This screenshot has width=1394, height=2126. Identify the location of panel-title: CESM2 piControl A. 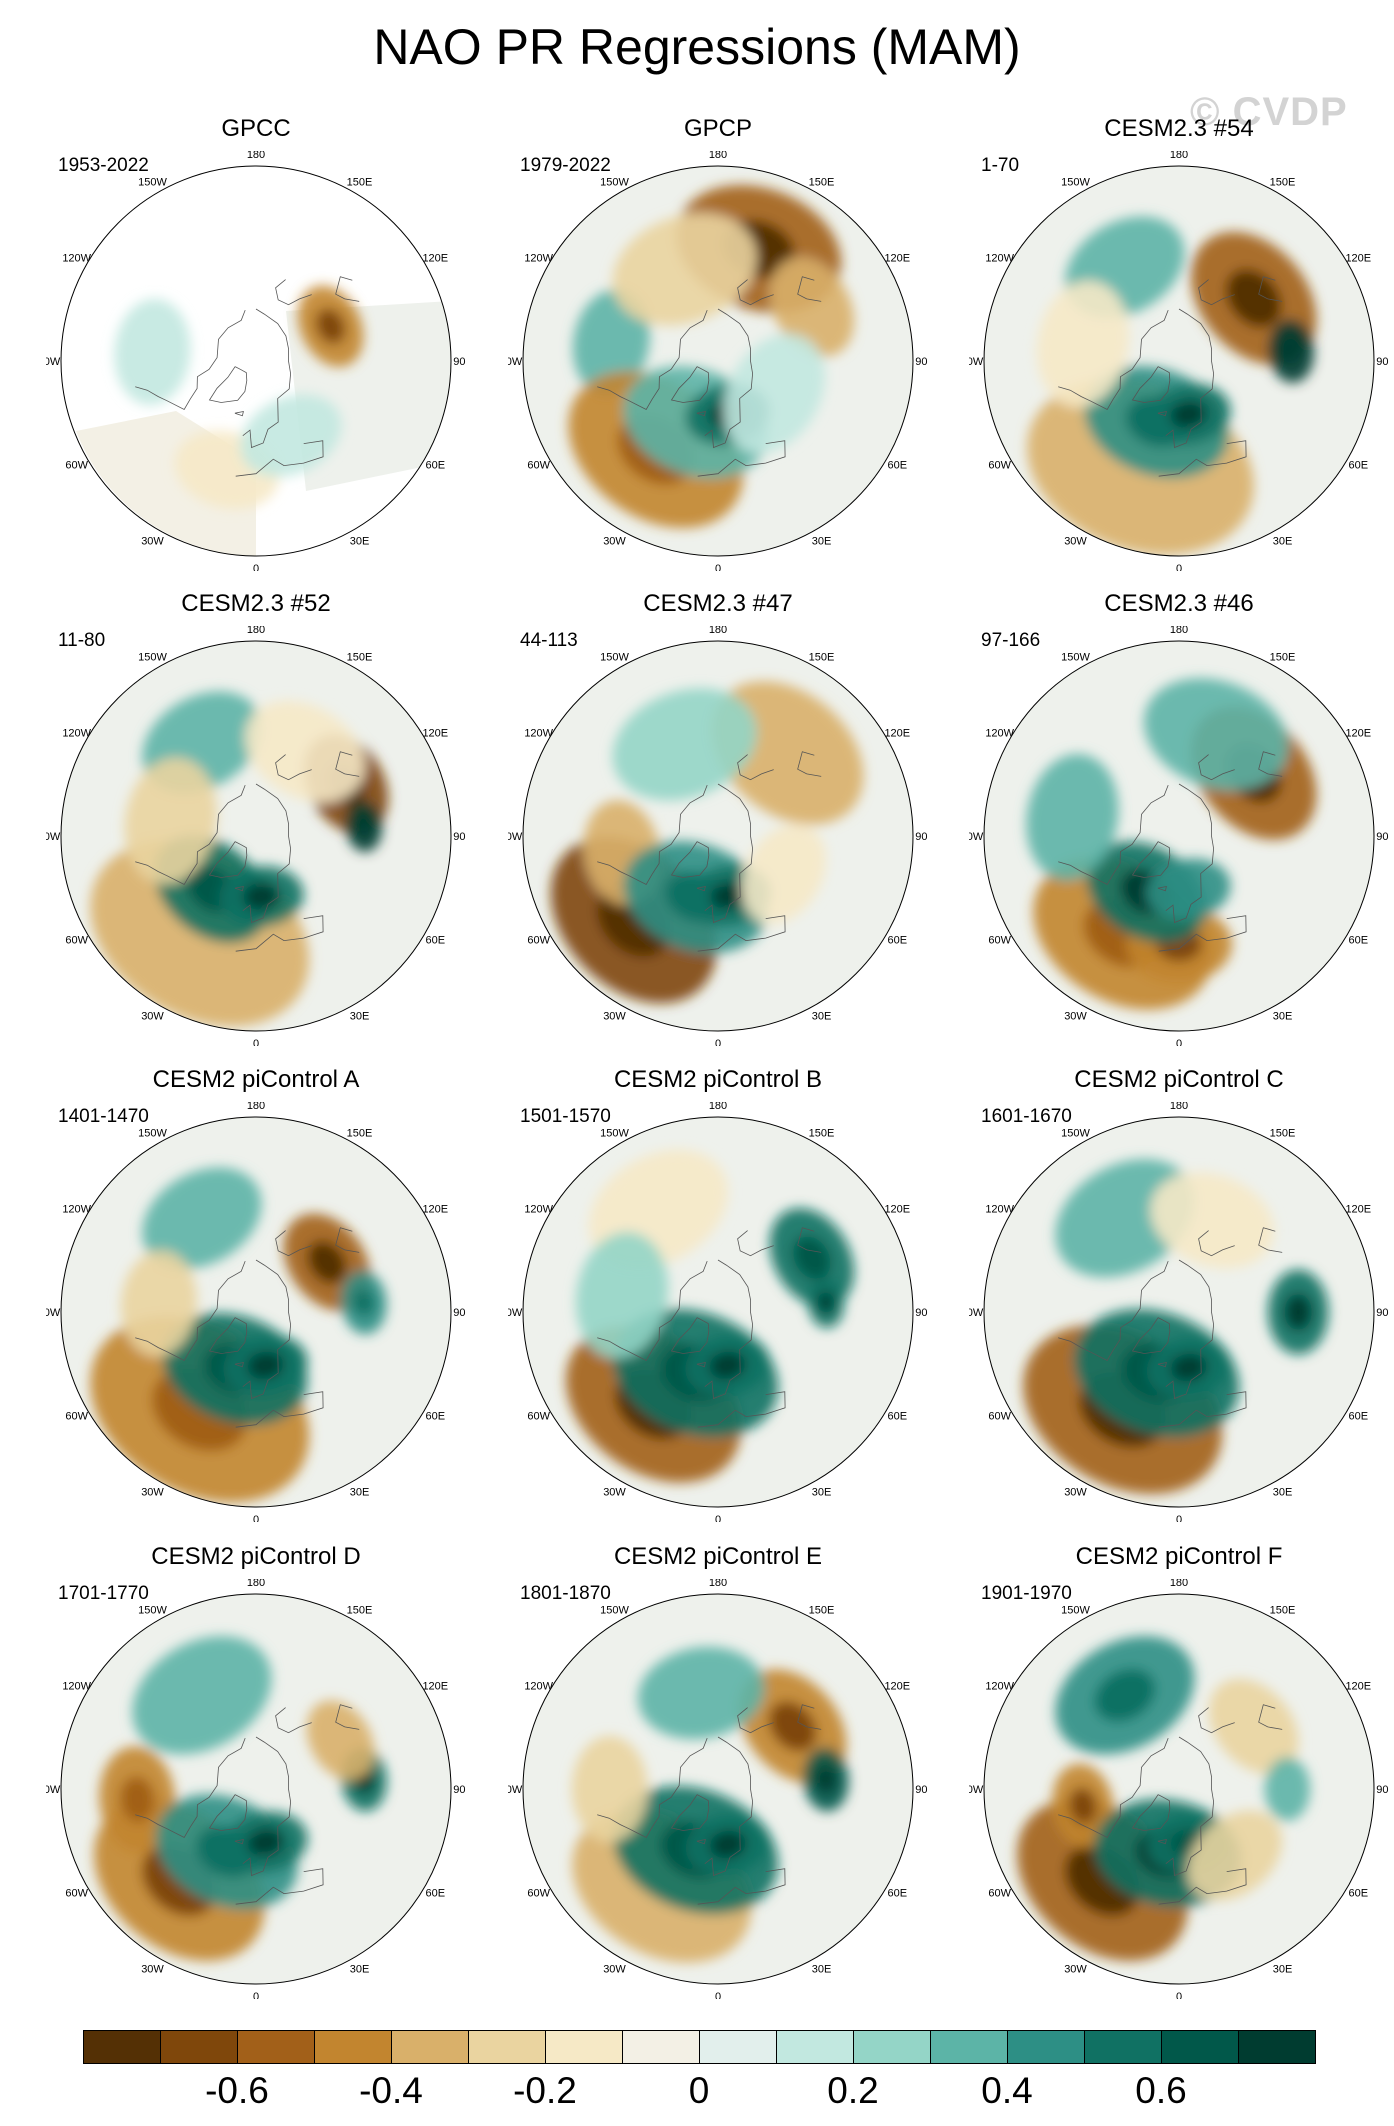
(256, 1079).